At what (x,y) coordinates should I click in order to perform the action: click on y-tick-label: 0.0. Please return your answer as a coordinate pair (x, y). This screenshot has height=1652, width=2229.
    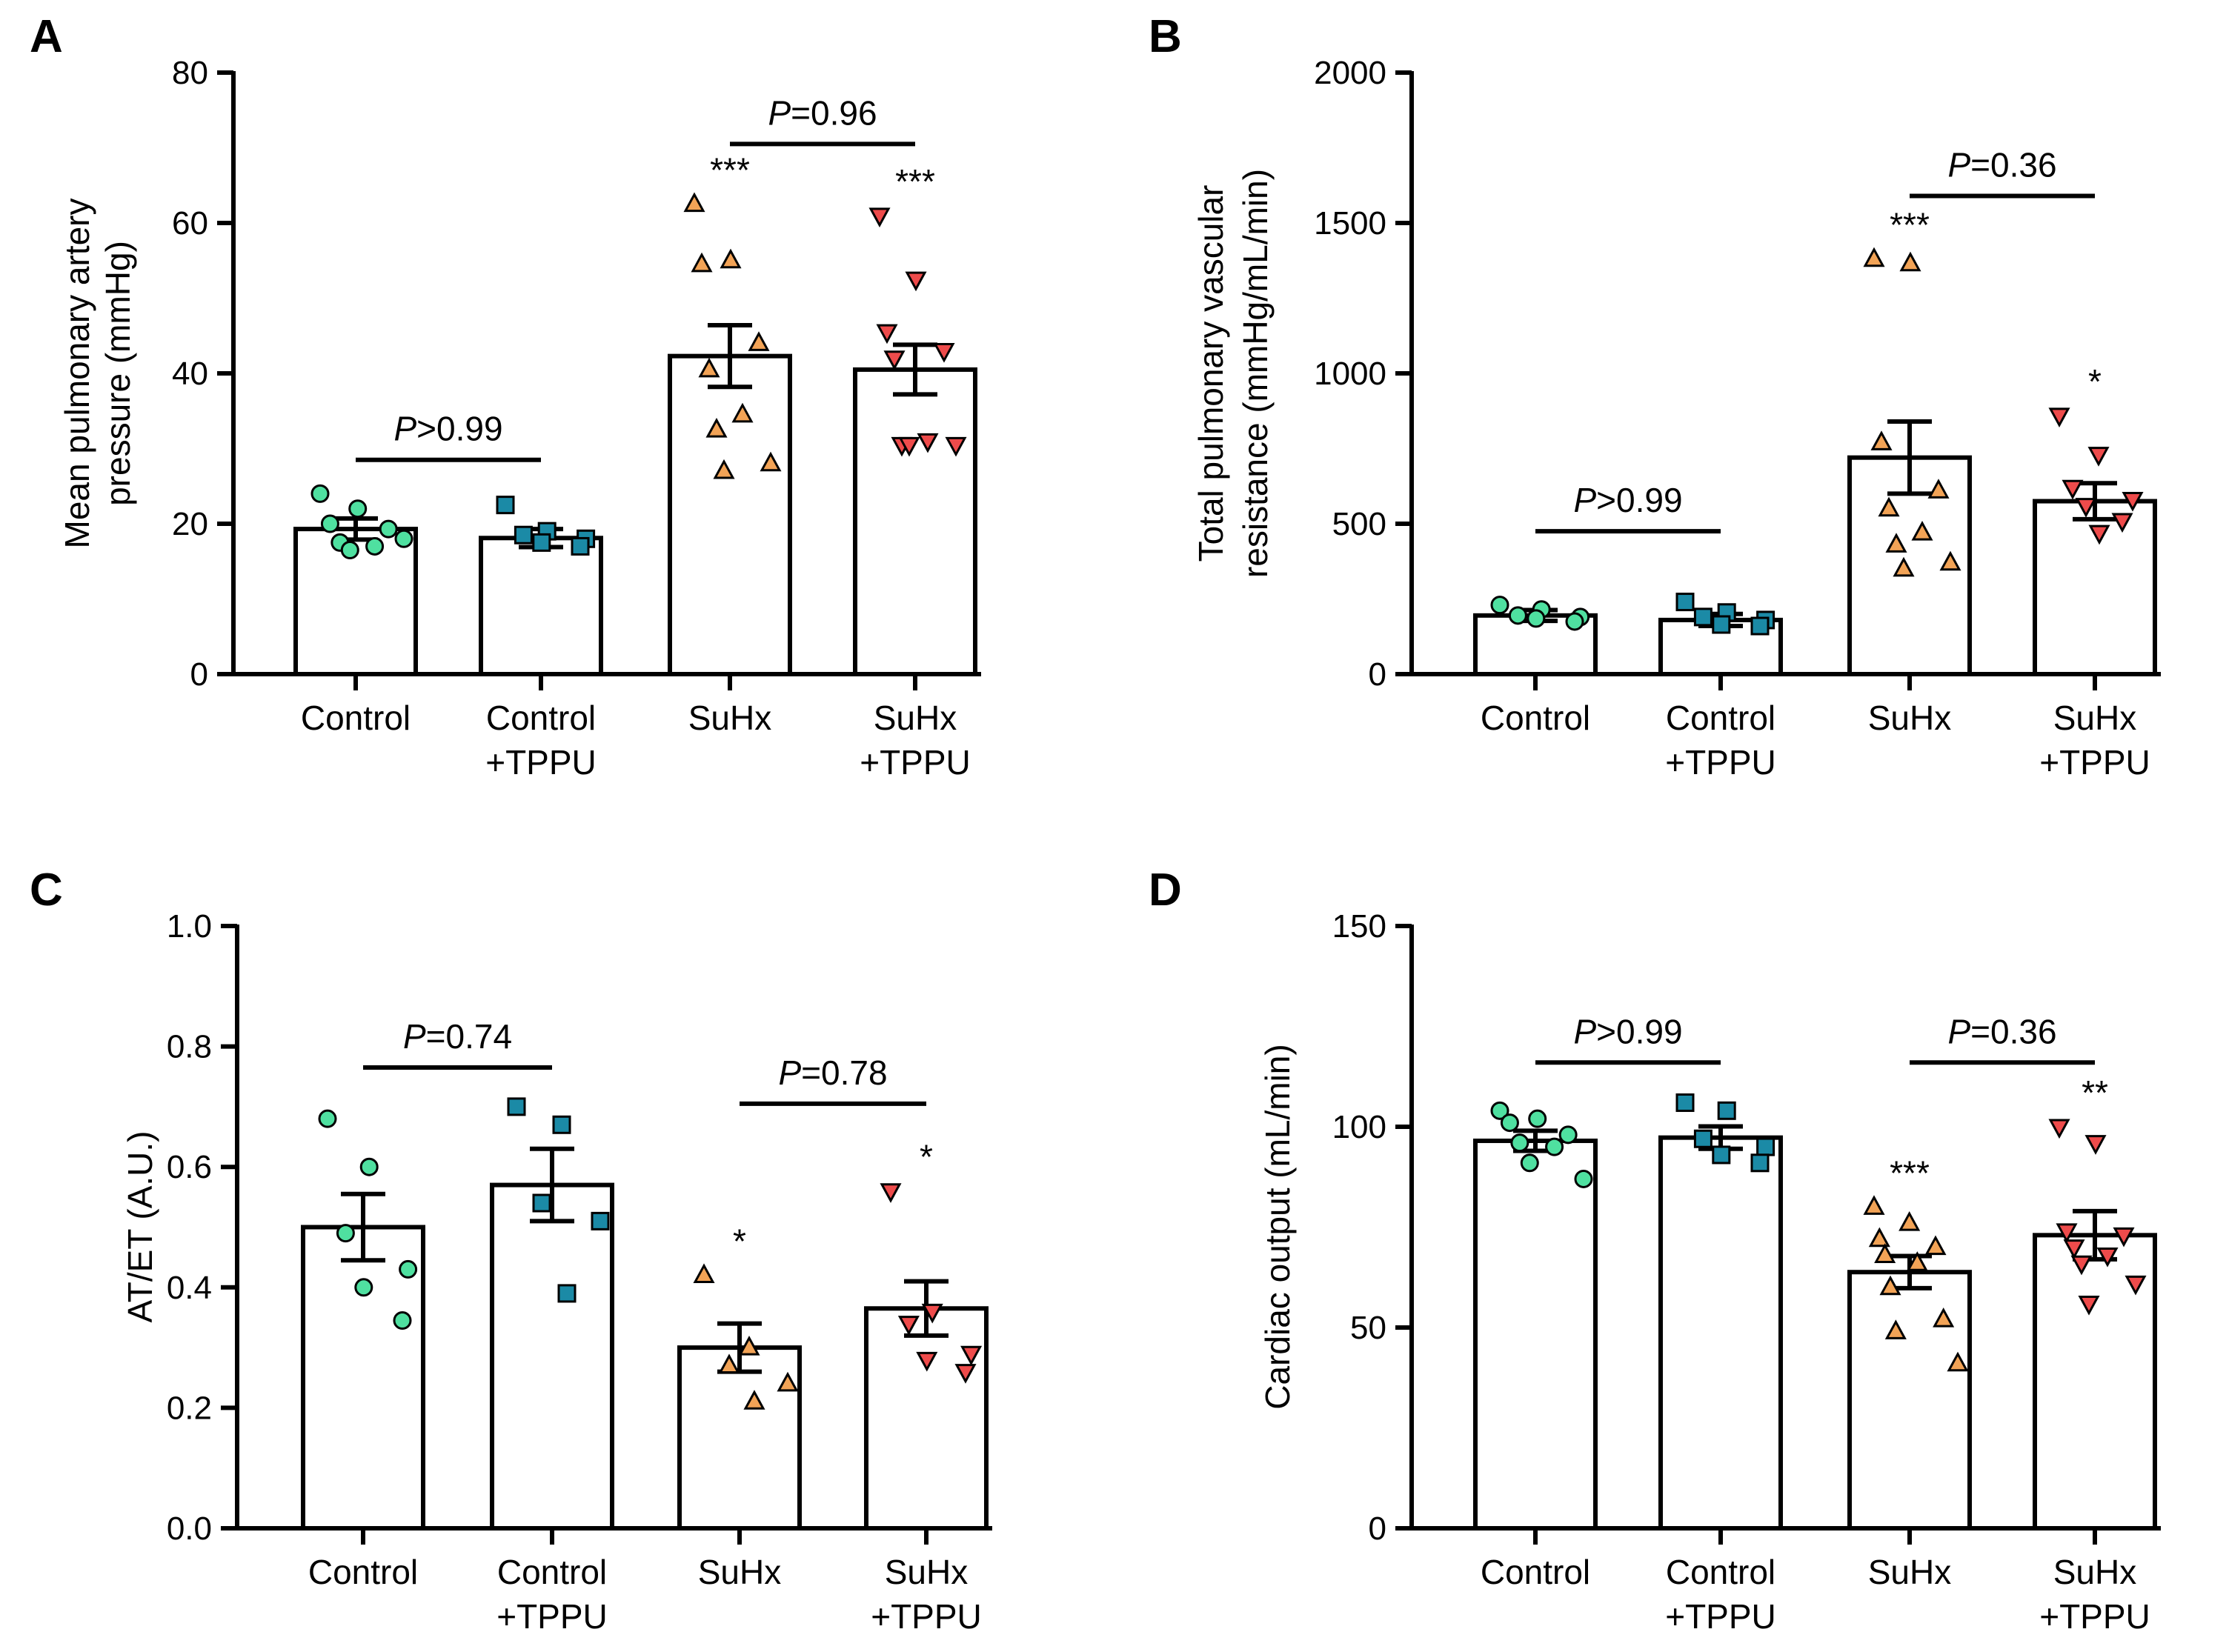
    Looking at the image, I should click on (189, 1529).